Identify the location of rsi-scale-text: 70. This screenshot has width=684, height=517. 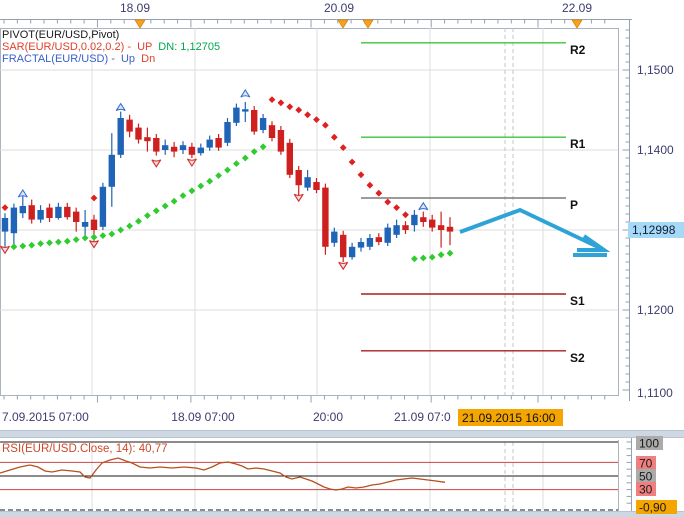
(646, 464).